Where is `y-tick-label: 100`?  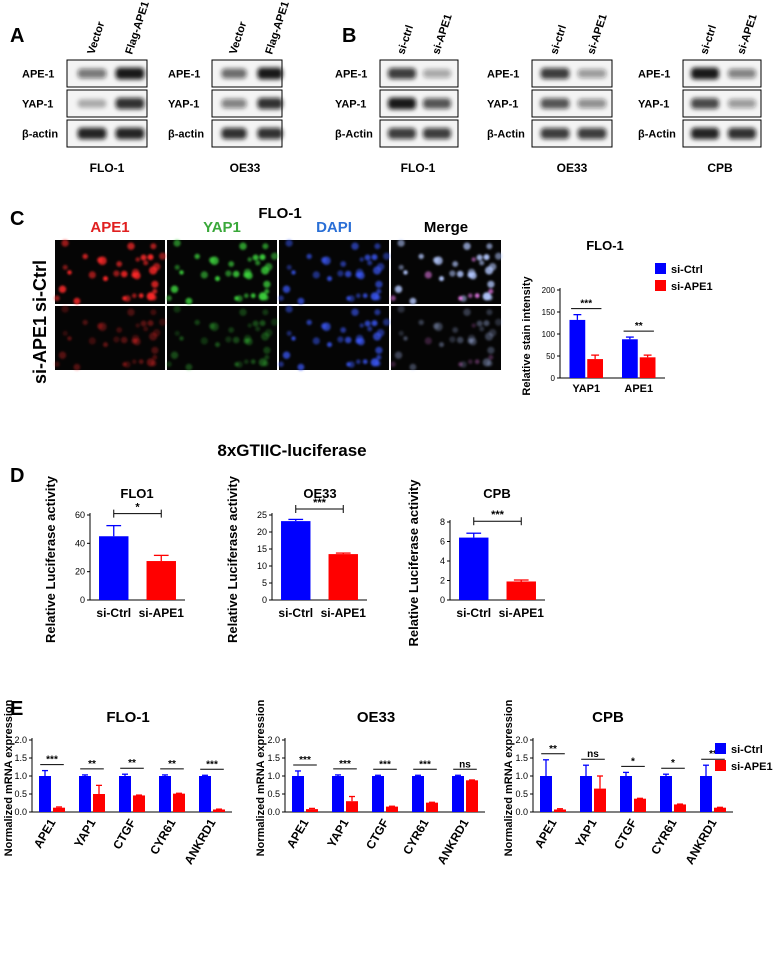 y-tick-label: 100 is located at coordinates (549, 334).